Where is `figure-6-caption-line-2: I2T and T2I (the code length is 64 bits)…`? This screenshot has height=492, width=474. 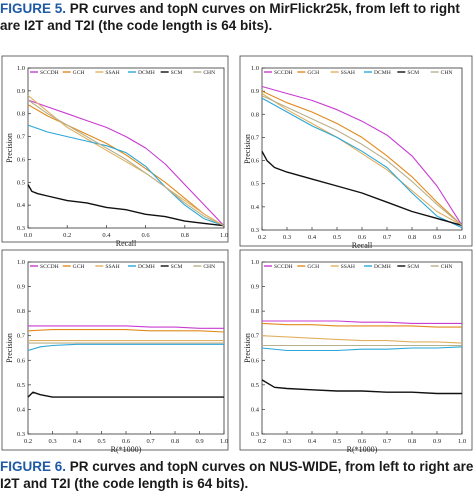
figure-6-caption-line-2: I2T and T2I (the code length is 64 bits)… is located at coordinates (237, 483).